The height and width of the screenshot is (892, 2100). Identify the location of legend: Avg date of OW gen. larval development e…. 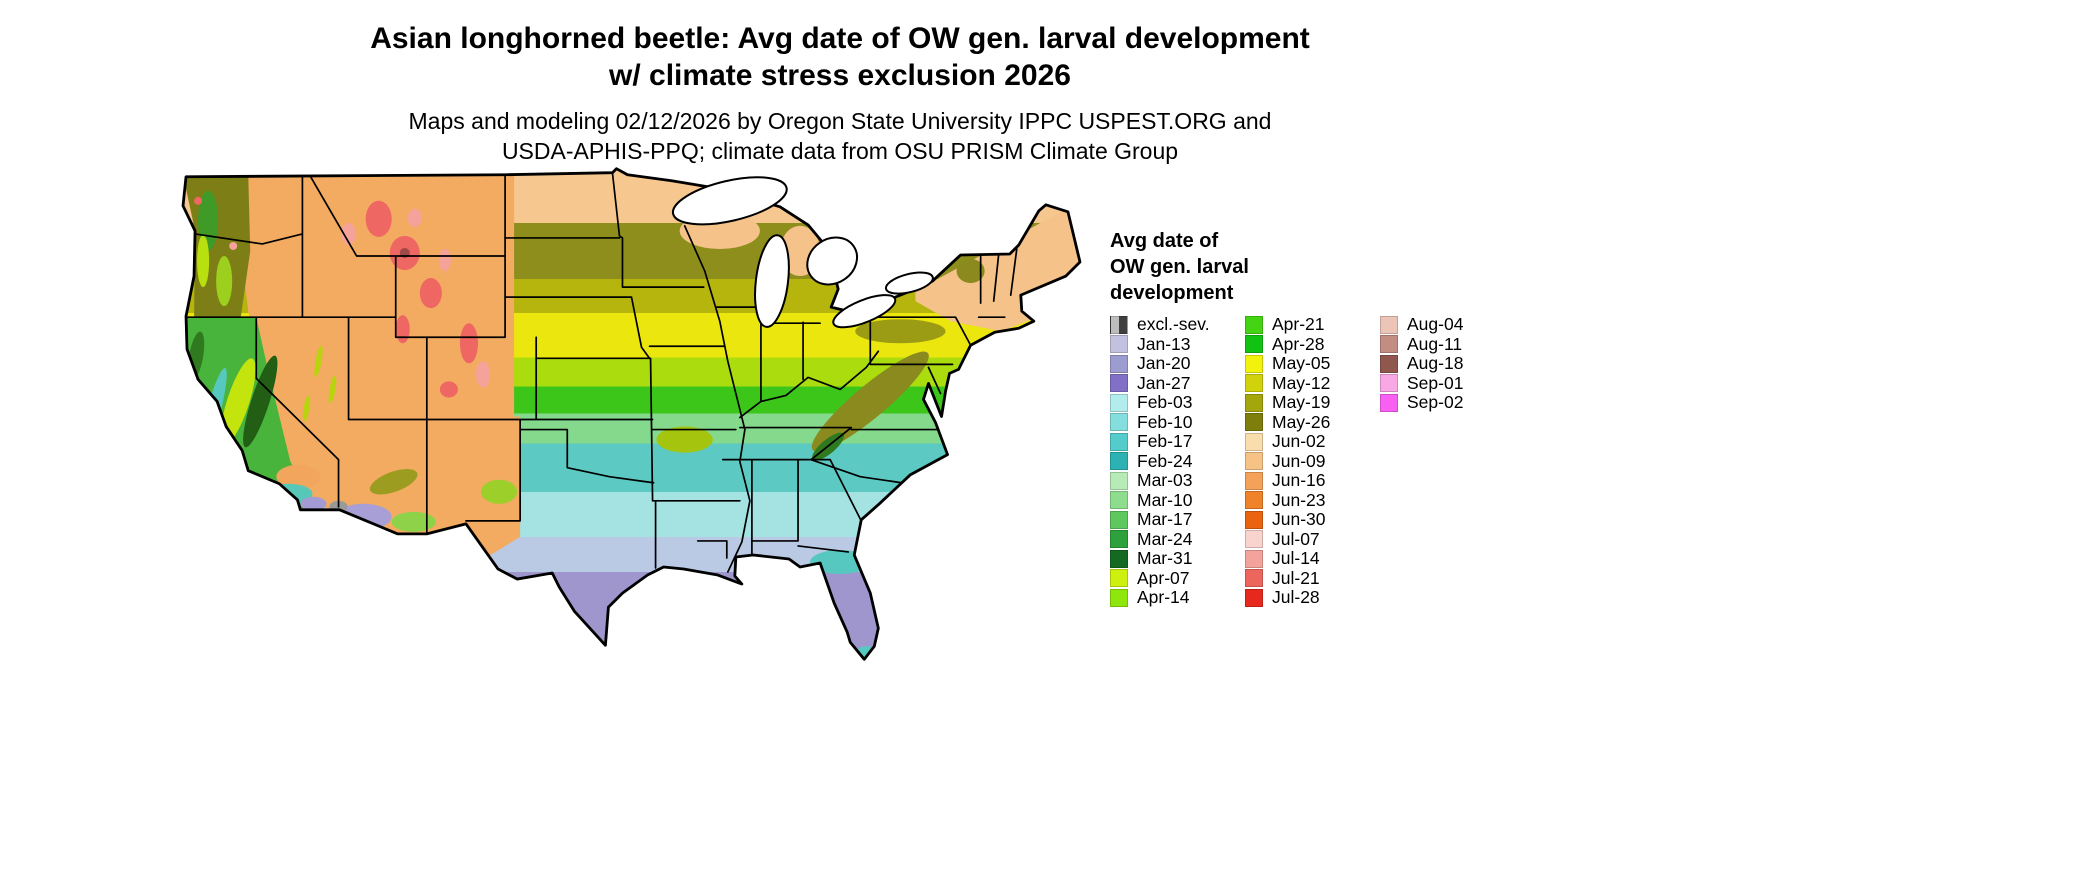
(1312, 418).